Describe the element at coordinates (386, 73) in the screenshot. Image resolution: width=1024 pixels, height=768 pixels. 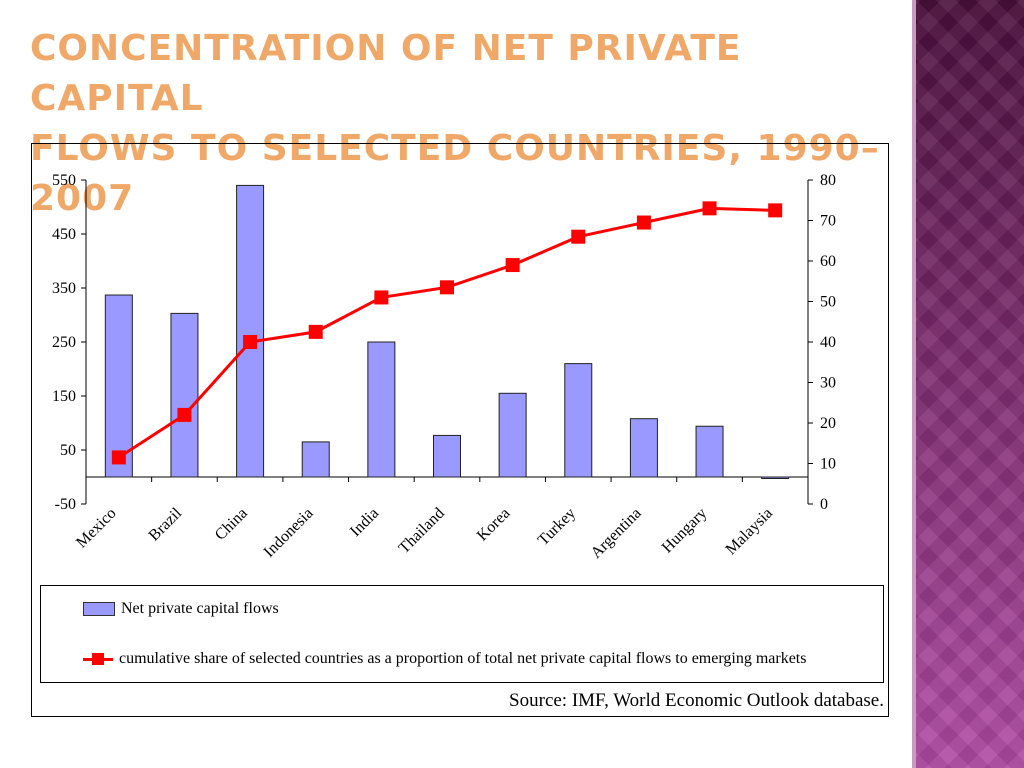
I see `title-line-1: Concentration of Net Private Capital` at that location.